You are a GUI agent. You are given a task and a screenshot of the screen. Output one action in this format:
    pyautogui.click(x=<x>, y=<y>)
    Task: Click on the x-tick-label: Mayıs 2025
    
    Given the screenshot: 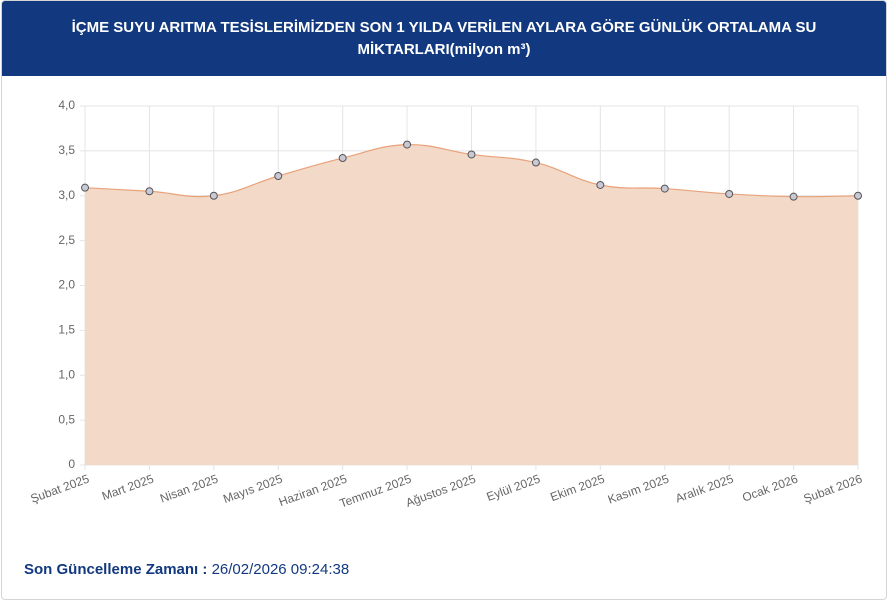 What is the action you would take?
    pyautogui.click(x=252, y=489)
    